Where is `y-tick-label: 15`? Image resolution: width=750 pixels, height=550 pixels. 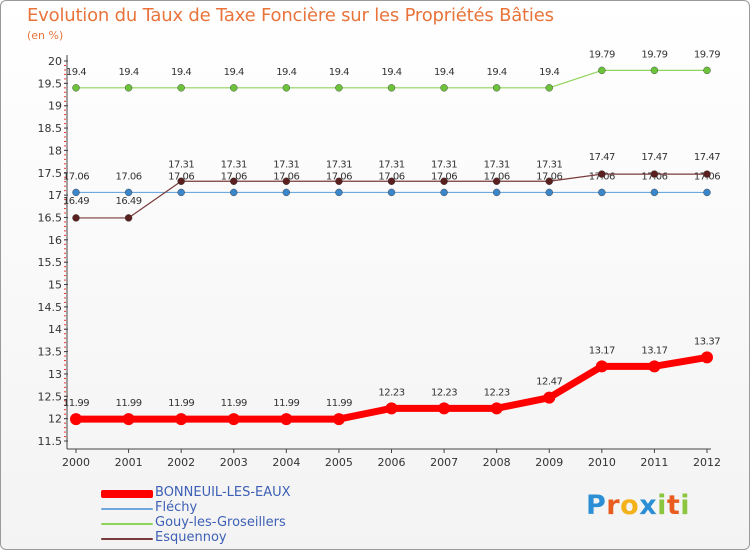
y-tick-label: 15 is located at coordinates (55, 285).